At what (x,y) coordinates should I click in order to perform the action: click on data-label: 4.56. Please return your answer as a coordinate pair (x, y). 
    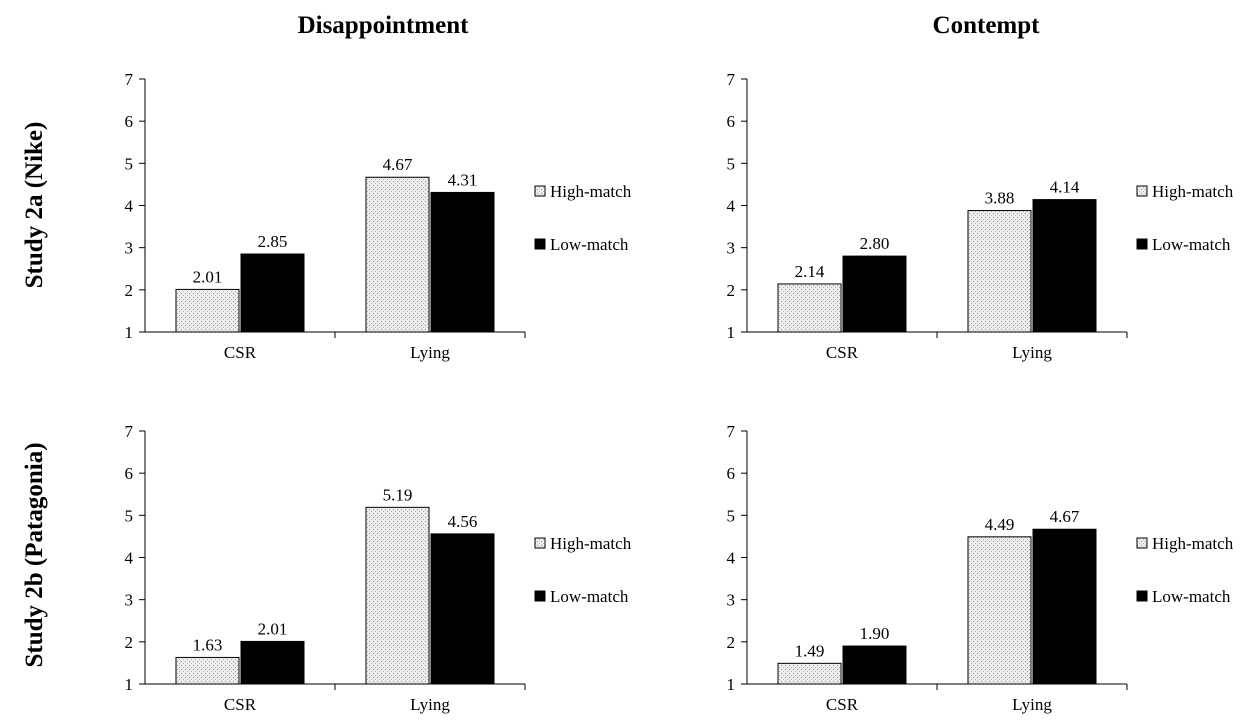
    Looking at the image, I should click on (463, 521).